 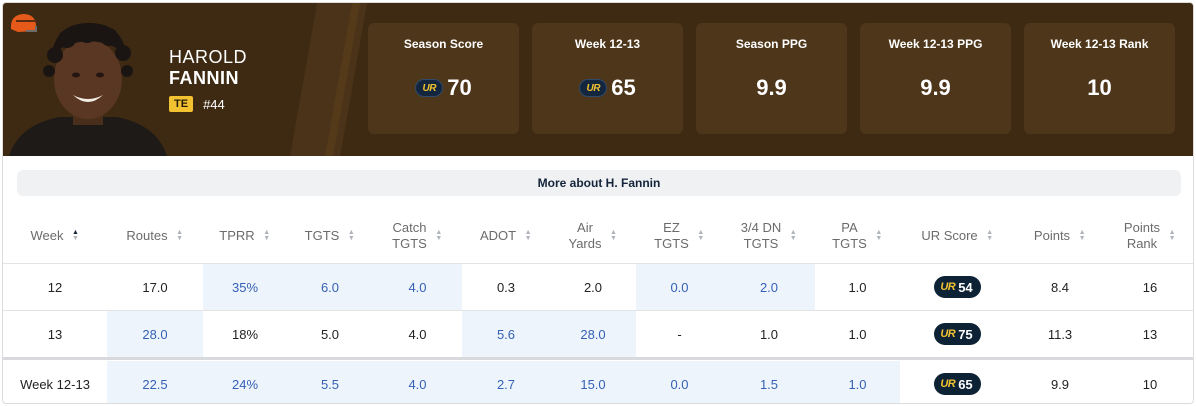 I want to click on column-header: TPRR ▲ ▼, so click(x=245, y=236).